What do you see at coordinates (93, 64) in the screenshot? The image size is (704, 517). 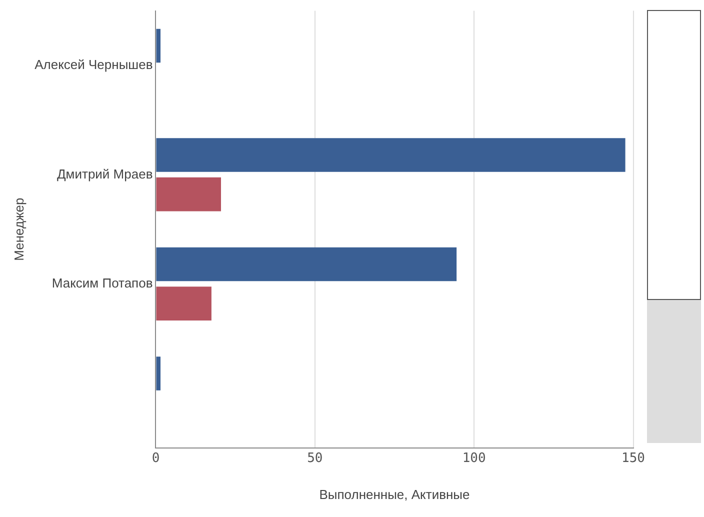 I see `y-tick-label: Алексей Чернышев` at bounding box center [93, 64].